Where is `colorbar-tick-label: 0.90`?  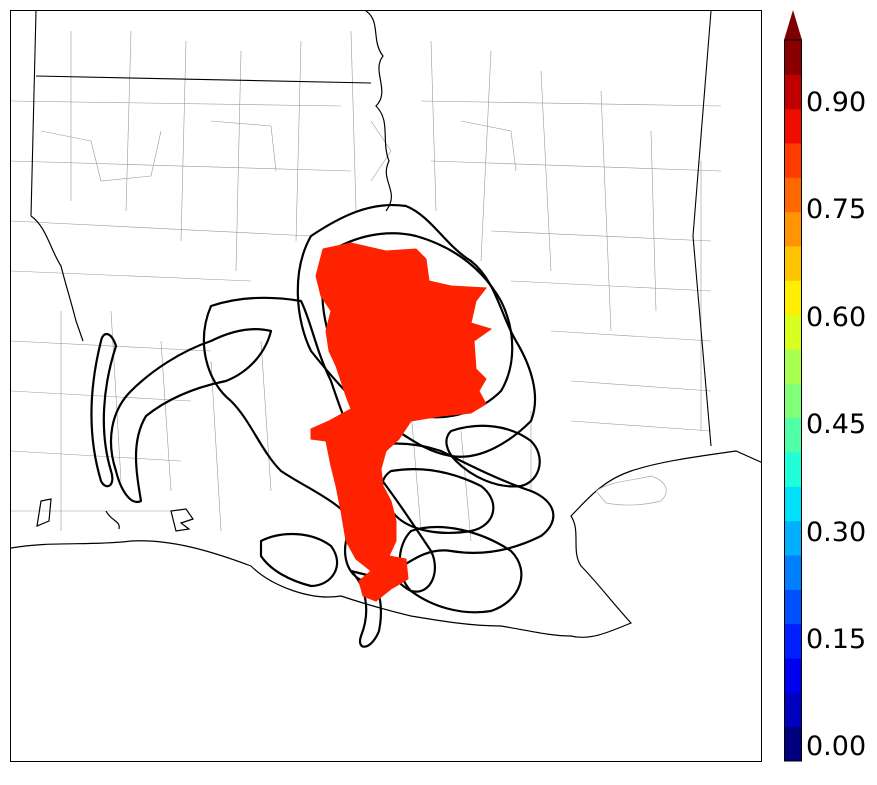 colorbar-tick-label: 0.90 is located at coordinates (836, 102).